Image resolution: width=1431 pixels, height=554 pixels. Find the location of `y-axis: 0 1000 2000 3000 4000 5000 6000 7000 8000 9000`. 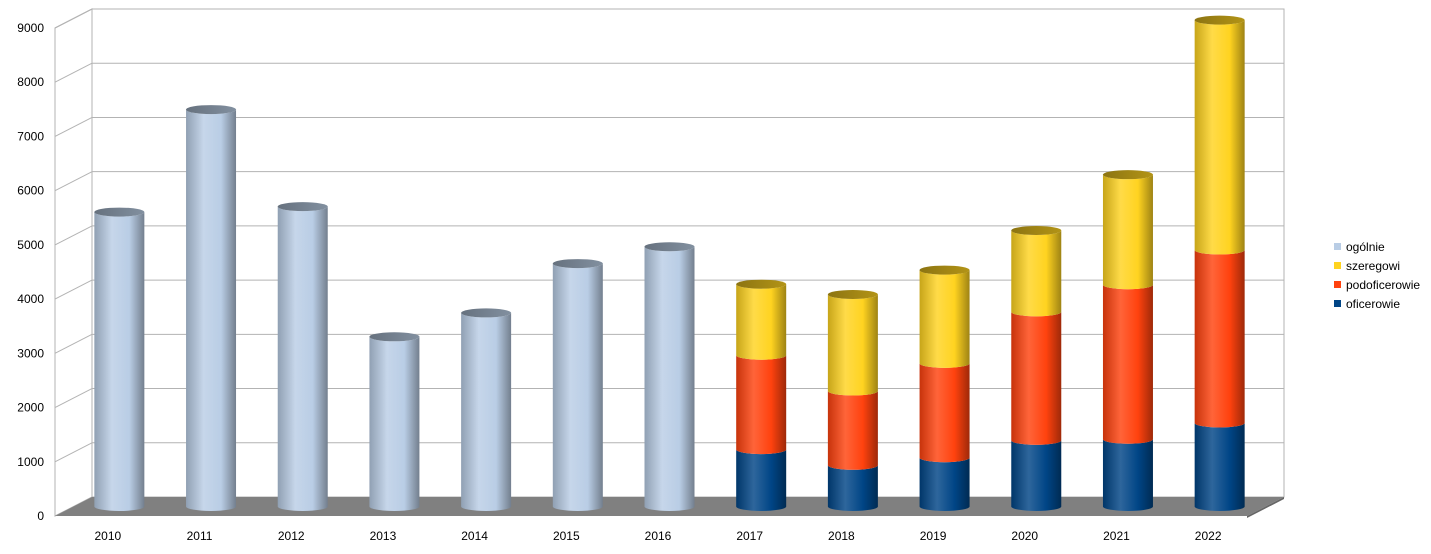

y-axis: 0 1000 2000 3000 4000 5000 6000 7000 8000 9000 is located at coordinates (30, 272).